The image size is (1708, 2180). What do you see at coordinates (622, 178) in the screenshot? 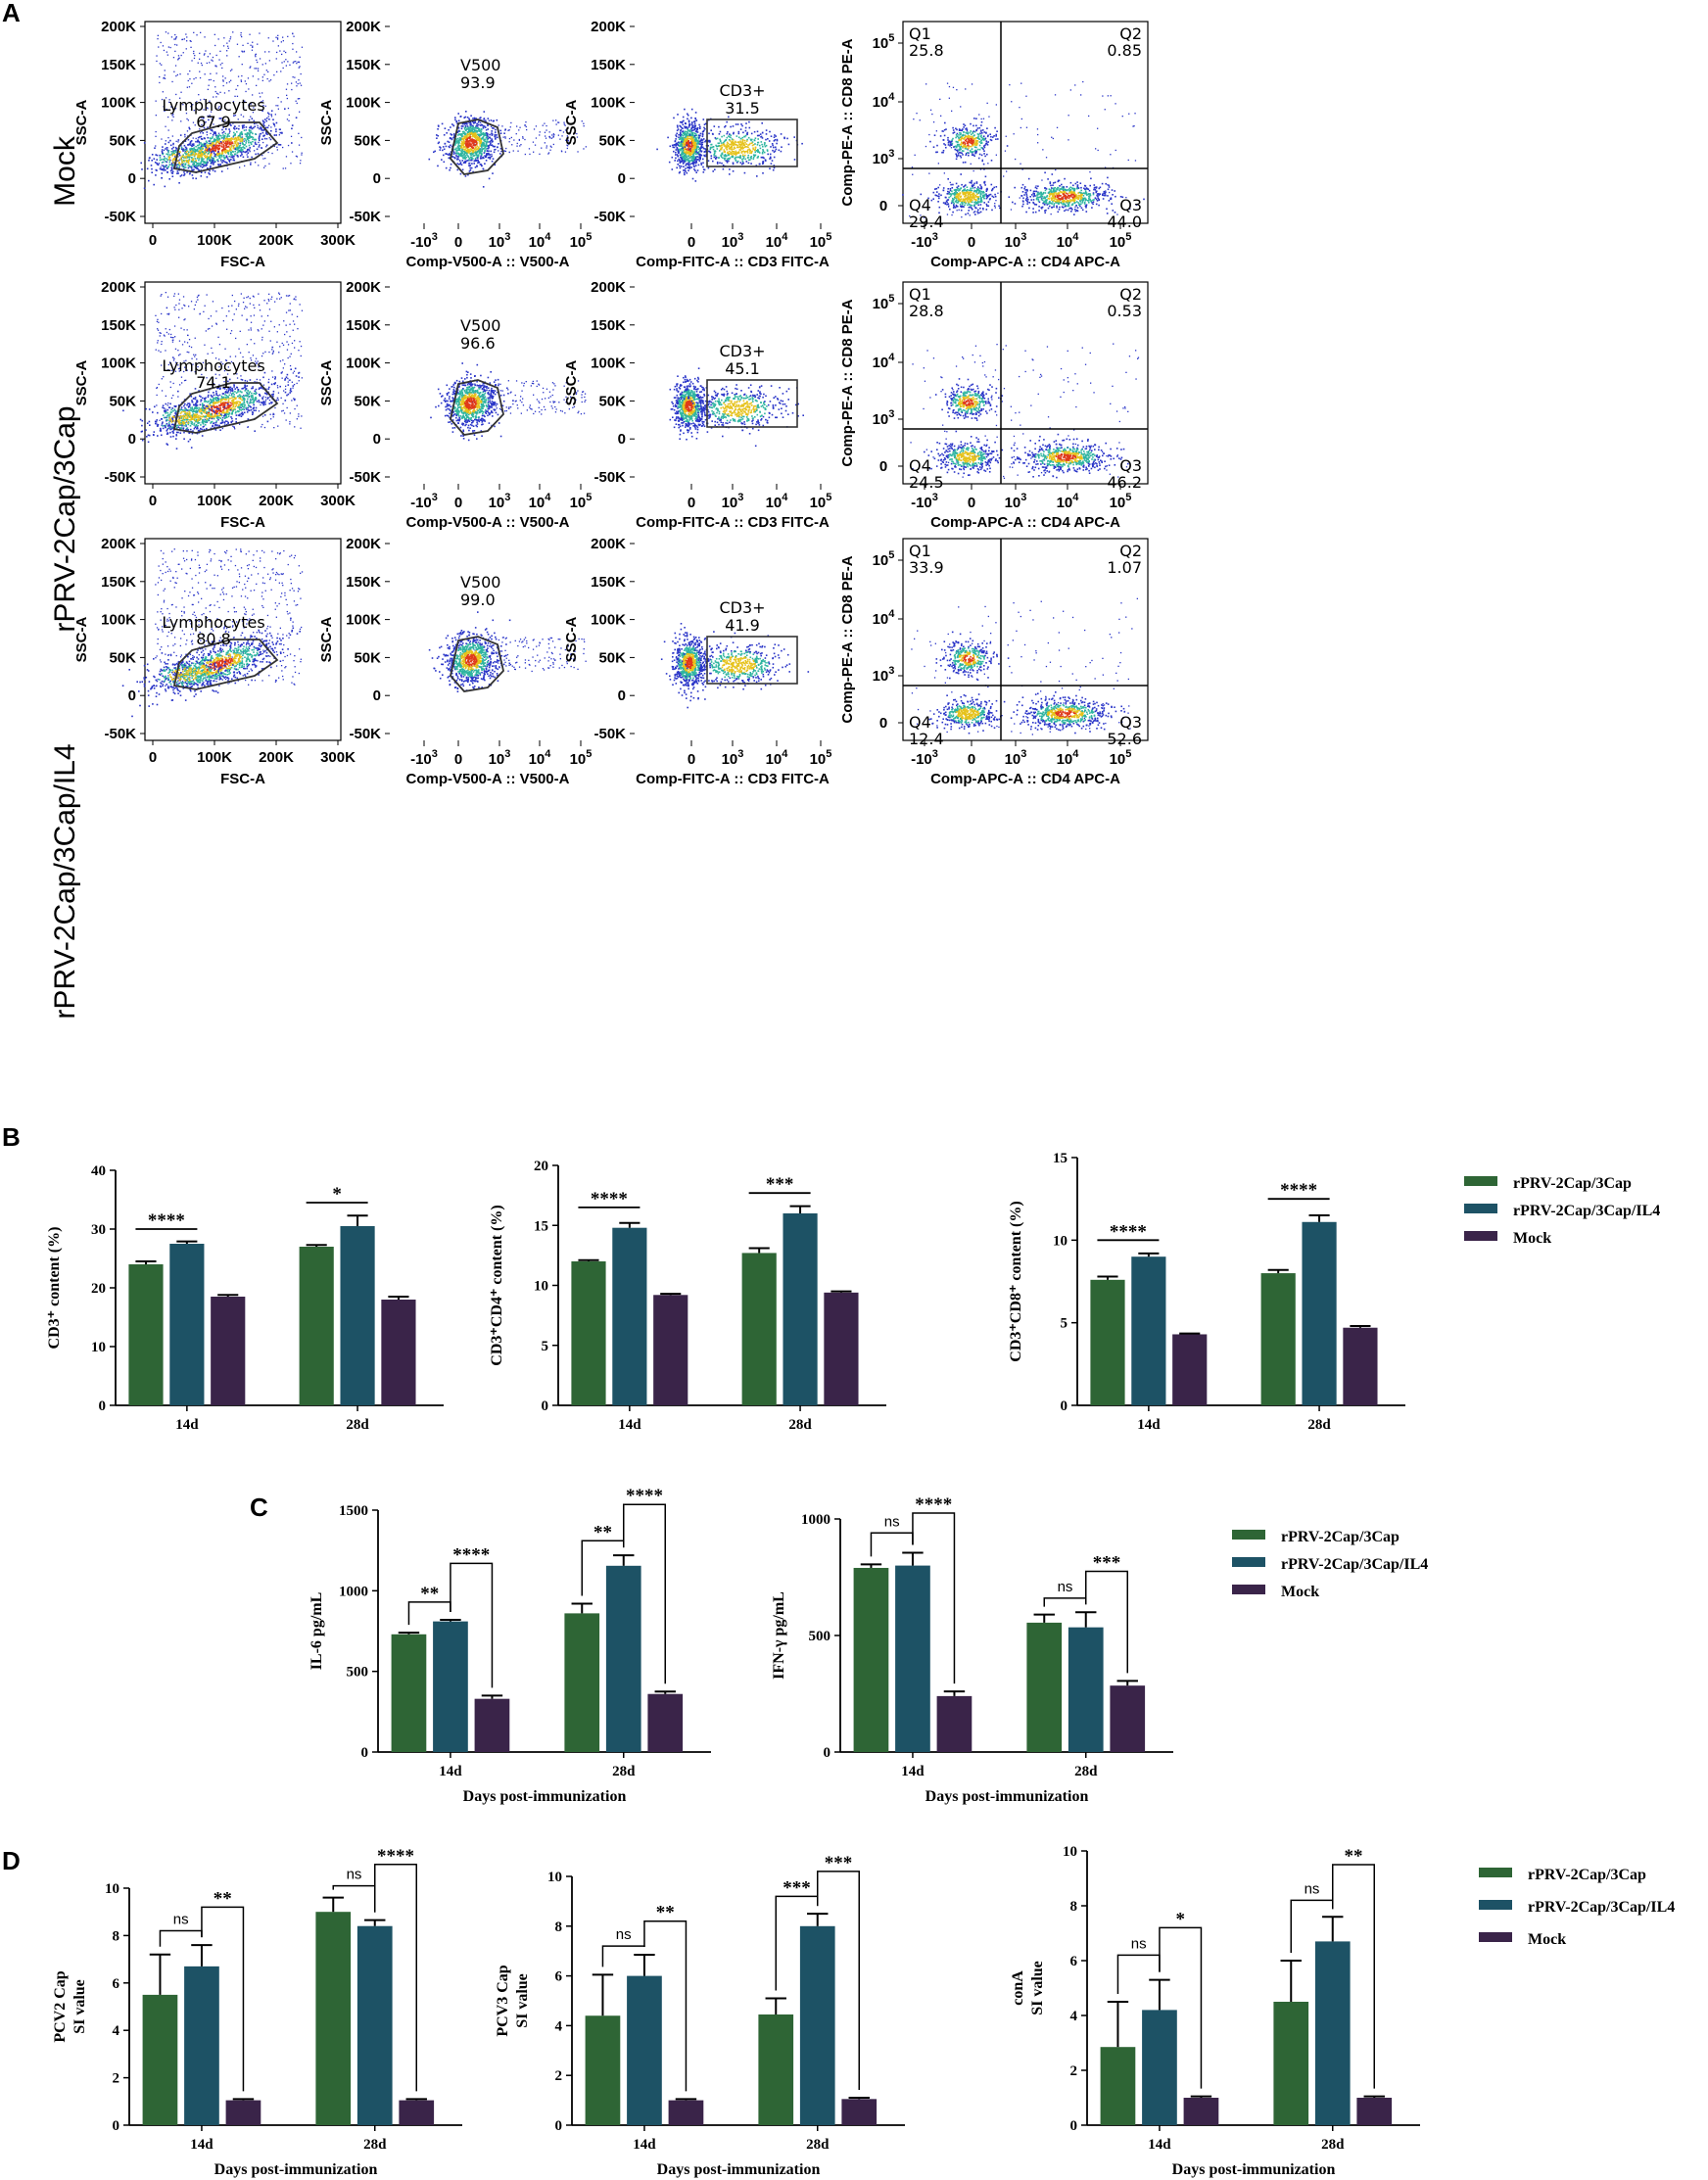
I see `y-tick-label: 0` at bounding box center [622, 178].